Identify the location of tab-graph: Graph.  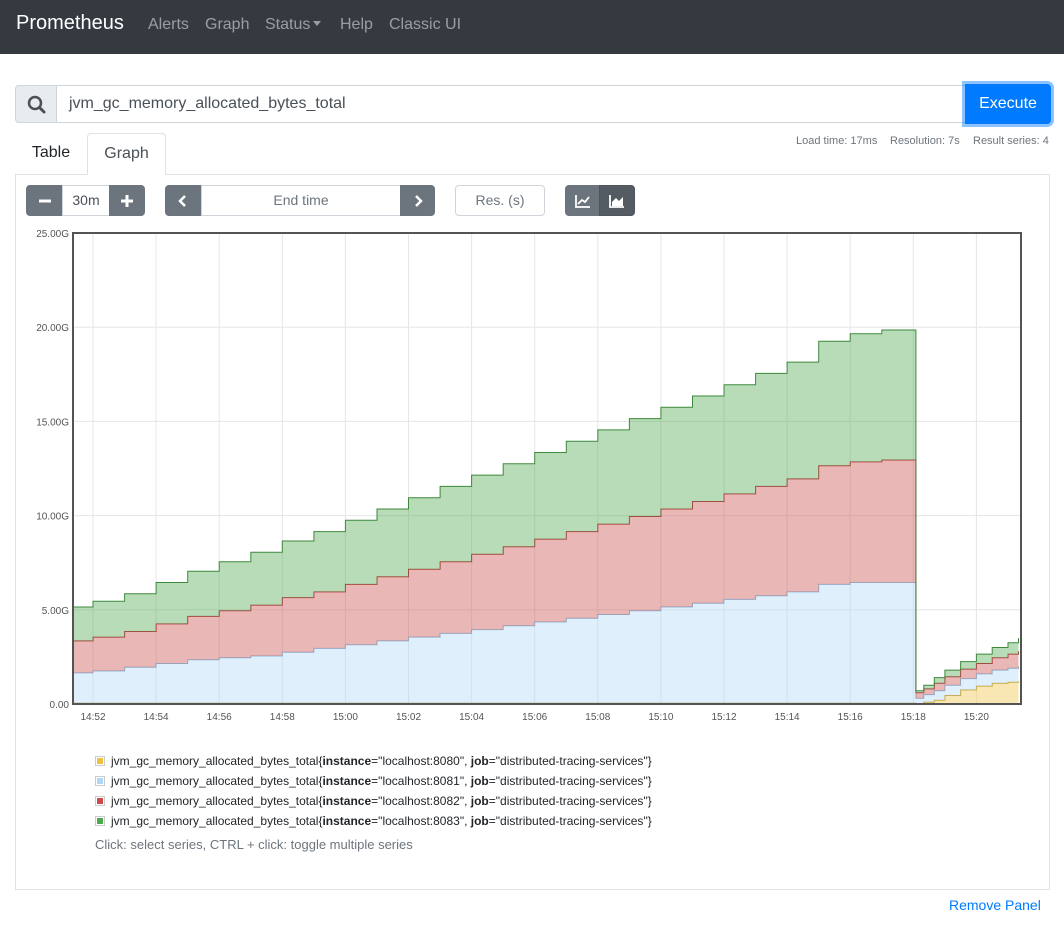
(126, 154).